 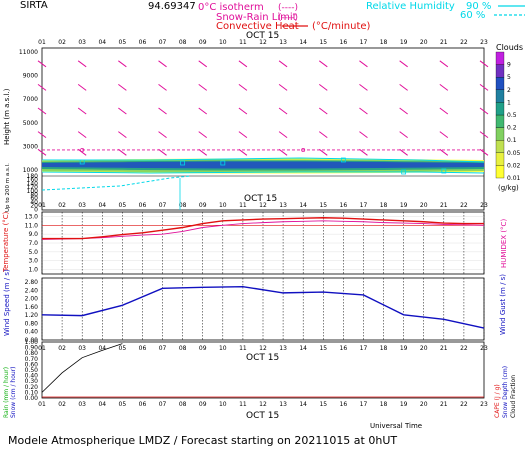 I want to click on cloud-scale-label: 1, so click(x=509, y=102).